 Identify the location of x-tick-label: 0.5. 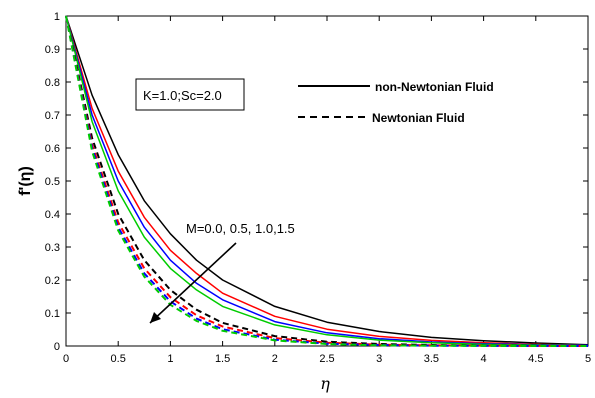
(118, 359).